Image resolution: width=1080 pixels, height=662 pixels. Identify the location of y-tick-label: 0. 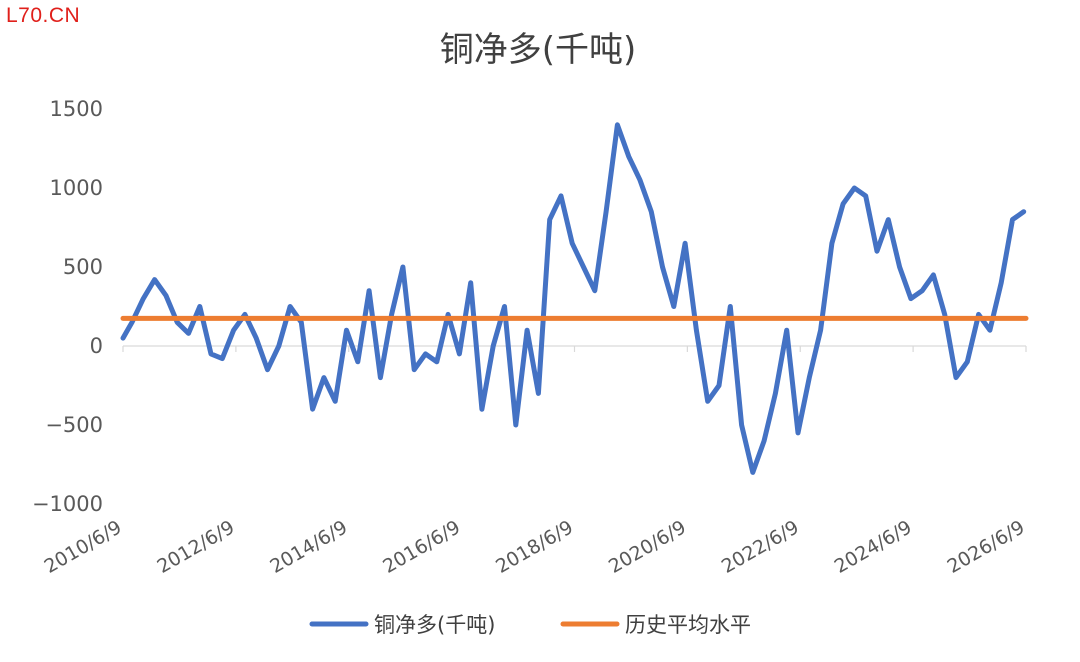
(96, 346).